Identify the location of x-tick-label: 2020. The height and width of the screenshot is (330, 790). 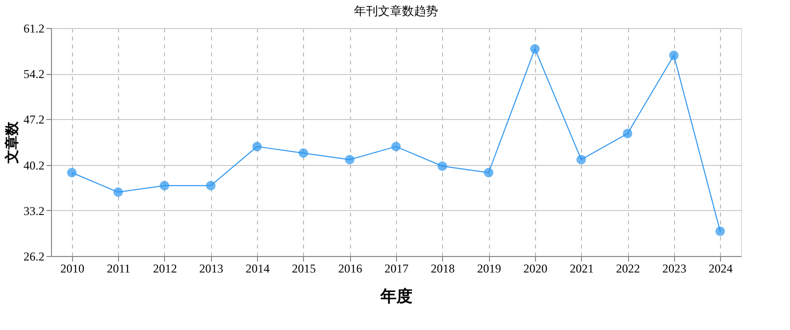
(535, 269).